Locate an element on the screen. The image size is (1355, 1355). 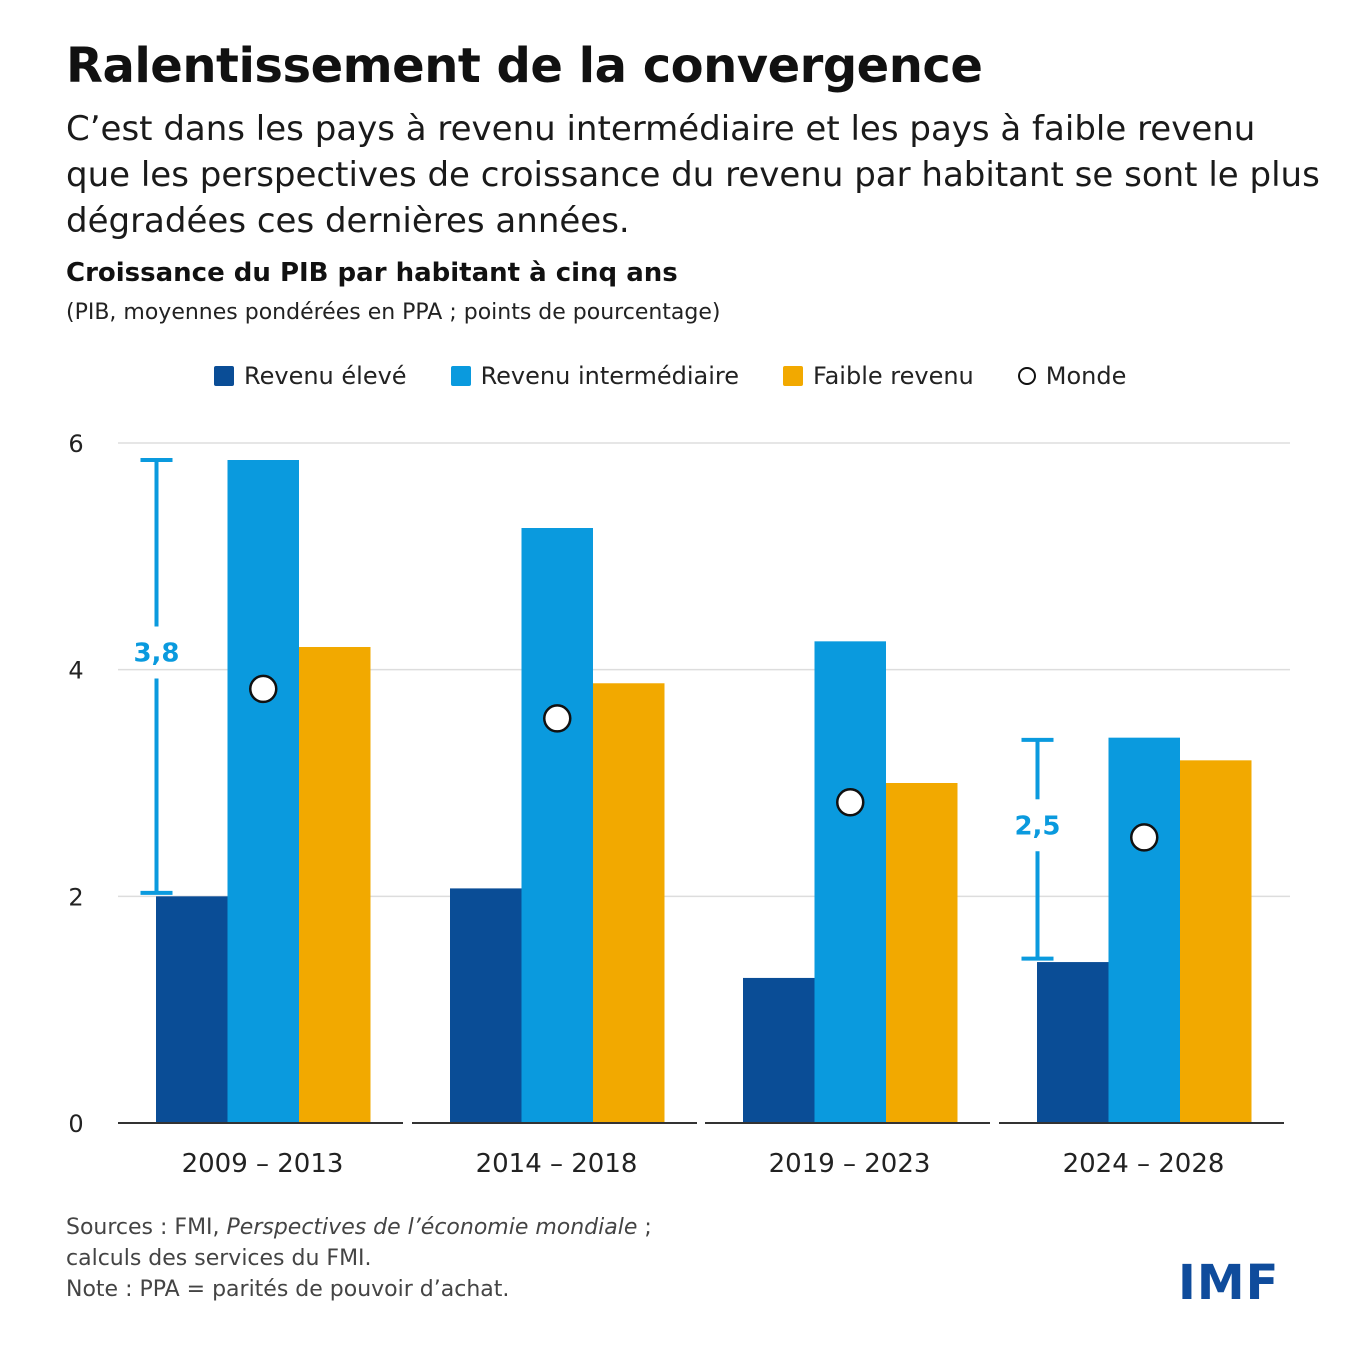
x-tick-label: 2014 – 2018 is located at coordinates (557, 1164).